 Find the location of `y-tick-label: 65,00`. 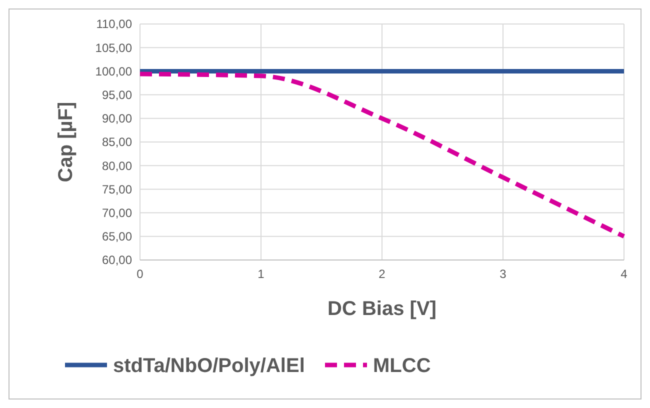

y-tick-label: 65,00 is located at coordinates (117, 237).